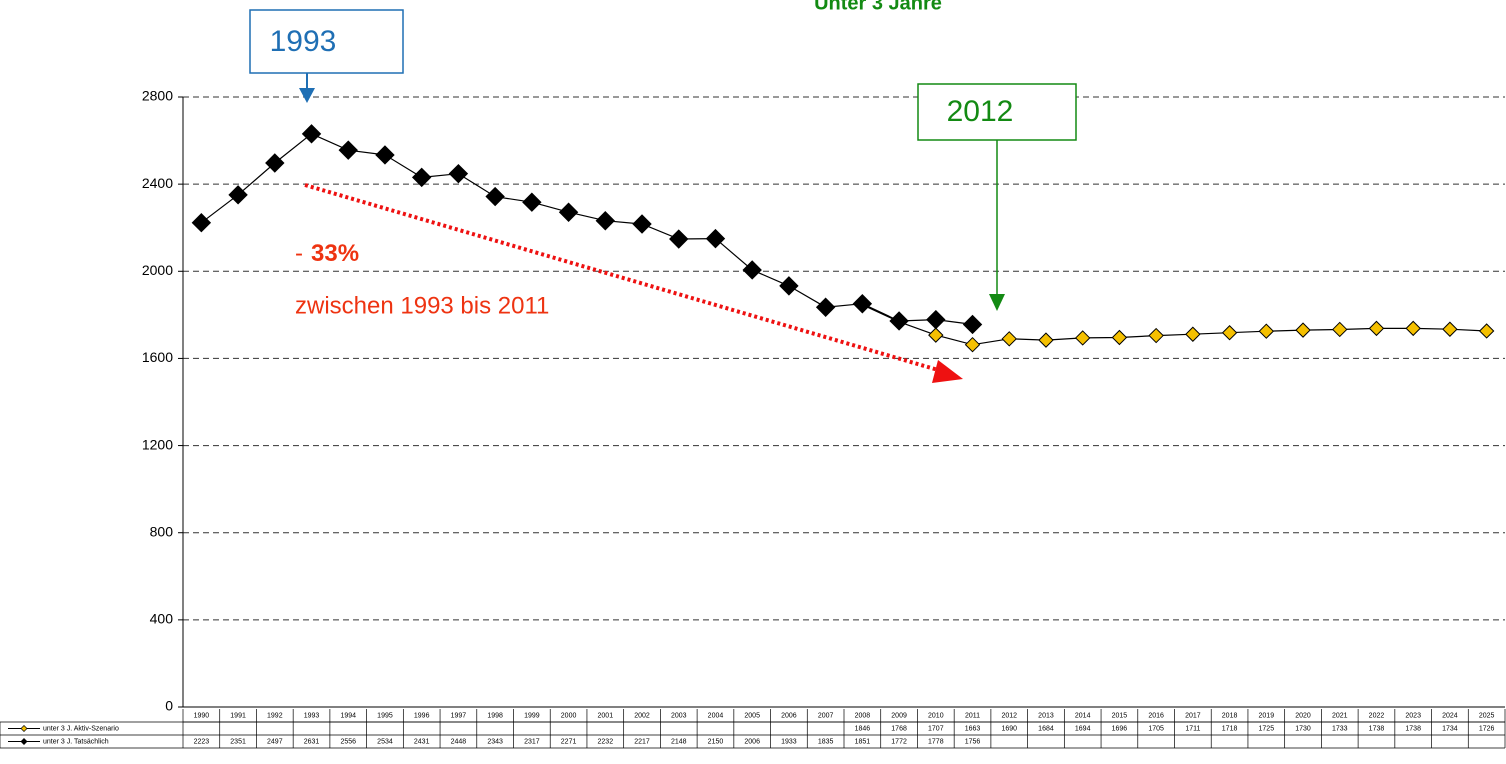  Describe the element at coordinates (899, 741) in the screenshot. I see `table-value: 1772` at that location.